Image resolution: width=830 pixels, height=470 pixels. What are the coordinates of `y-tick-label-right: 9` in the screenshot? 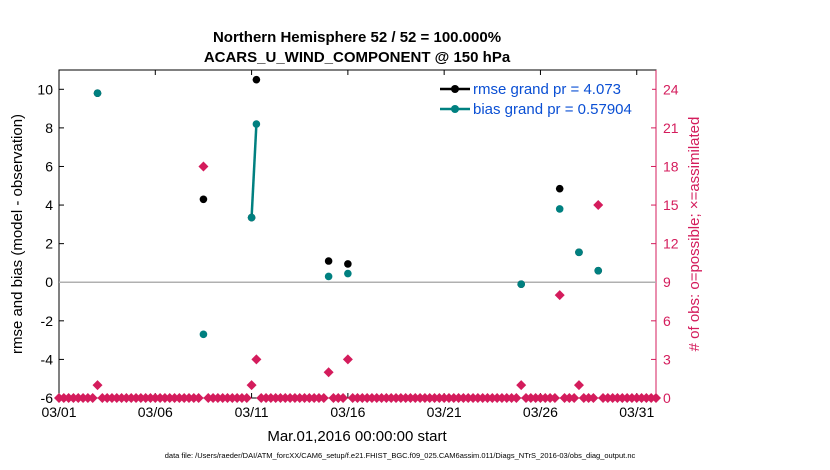 It's located at (667, 282).